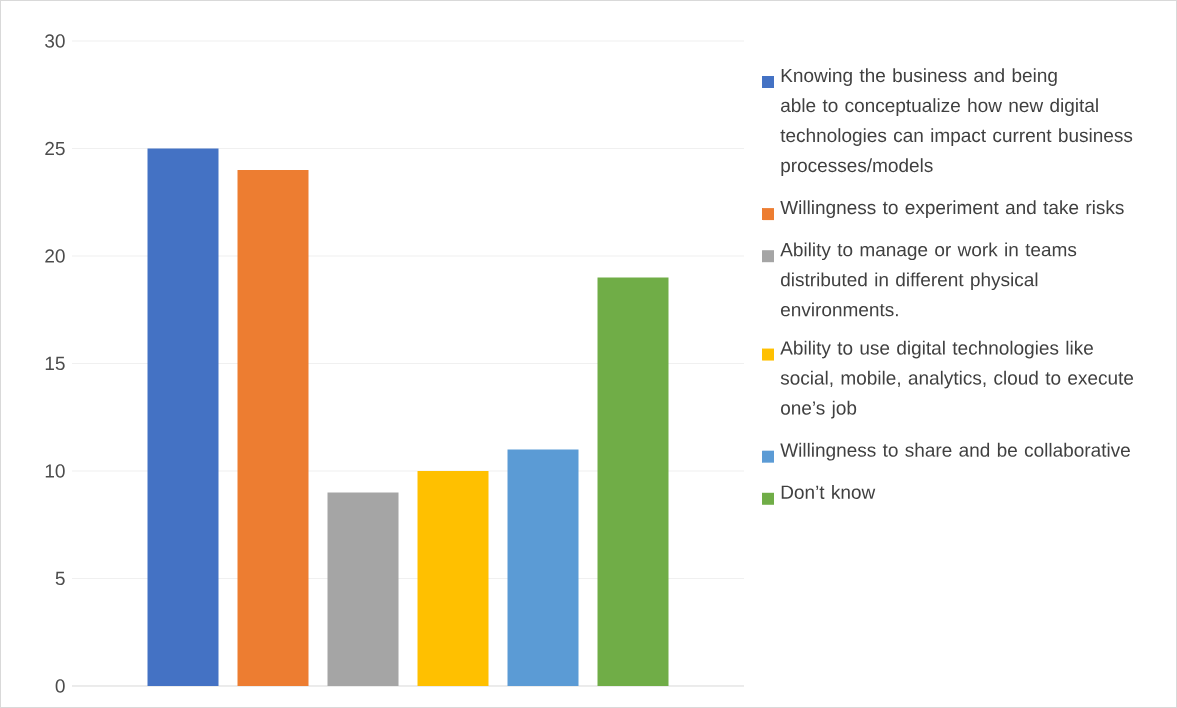  I want to click on y-tick-label: 15, so click(55, 363).